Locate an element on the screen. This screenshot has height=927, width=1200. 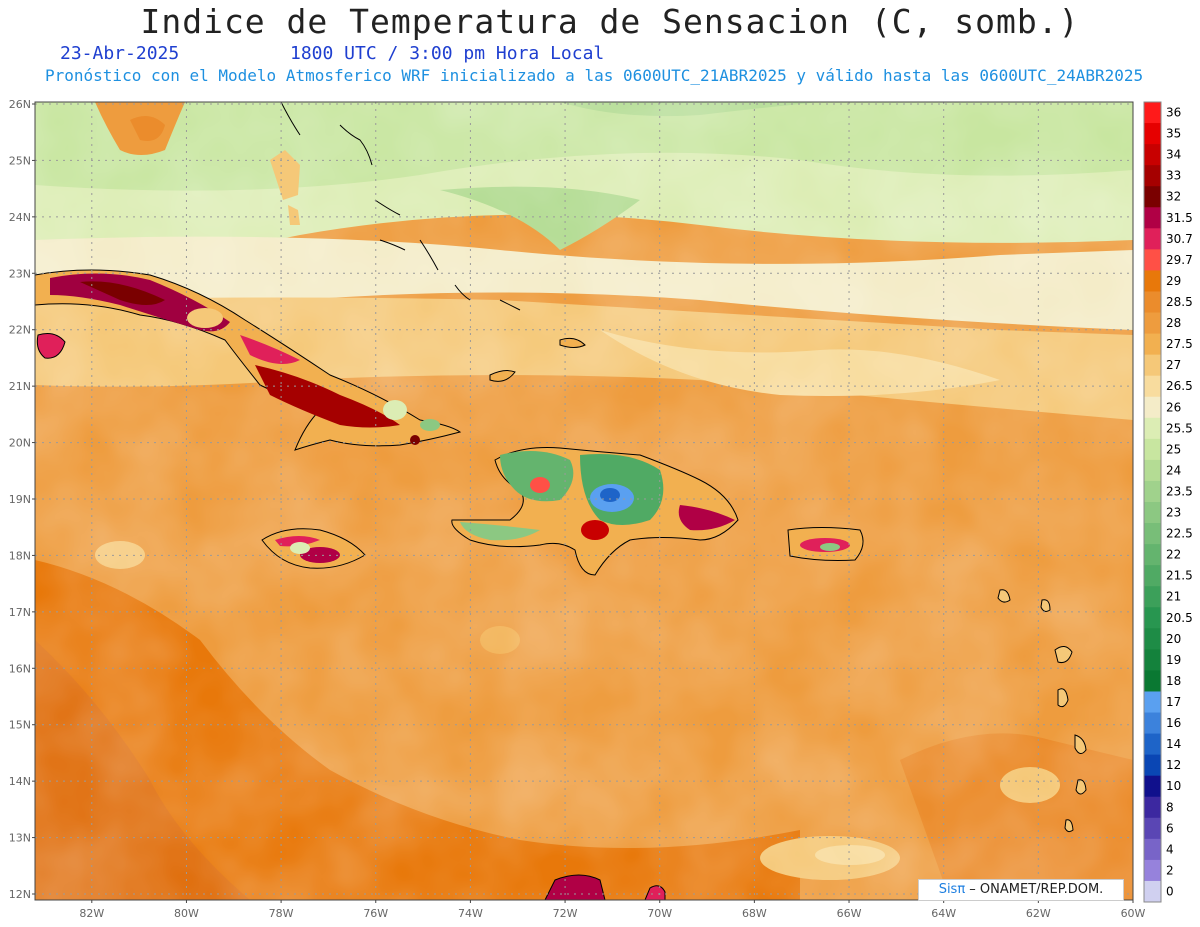
latitude-label: 15N is located at coordinates (20, 725).